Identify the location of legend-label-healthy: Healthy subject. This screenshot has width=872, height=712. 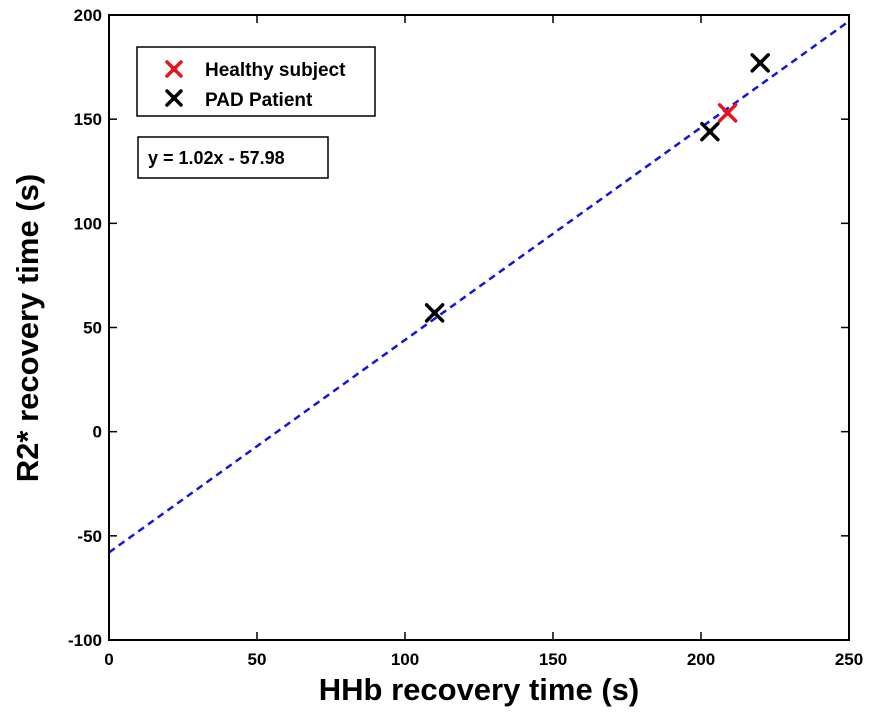
(275, 70).